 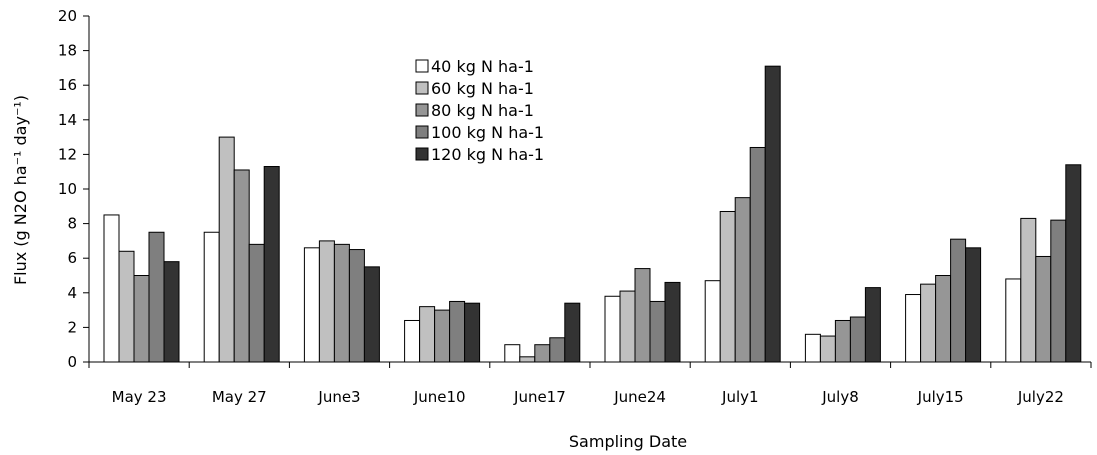 I want to click on y-tick-label: 0, so click(x=72, y=362).